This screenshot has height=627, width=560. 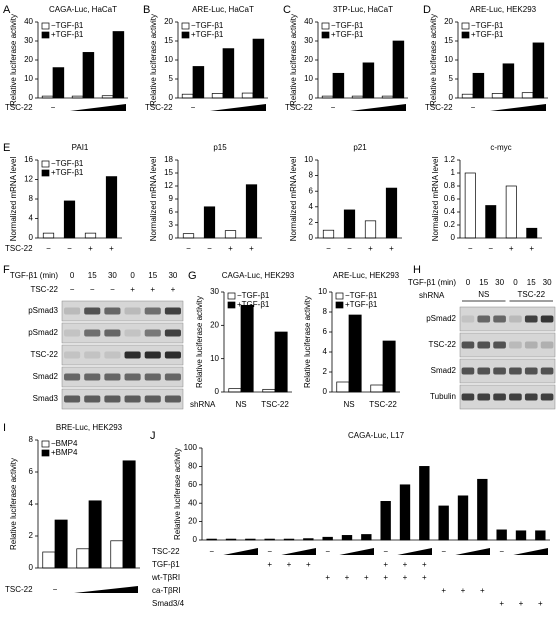 What do you see at coordinates (6, 270) in the screenshot?
I see `panel-label: F` at bounding box center [6, 270].